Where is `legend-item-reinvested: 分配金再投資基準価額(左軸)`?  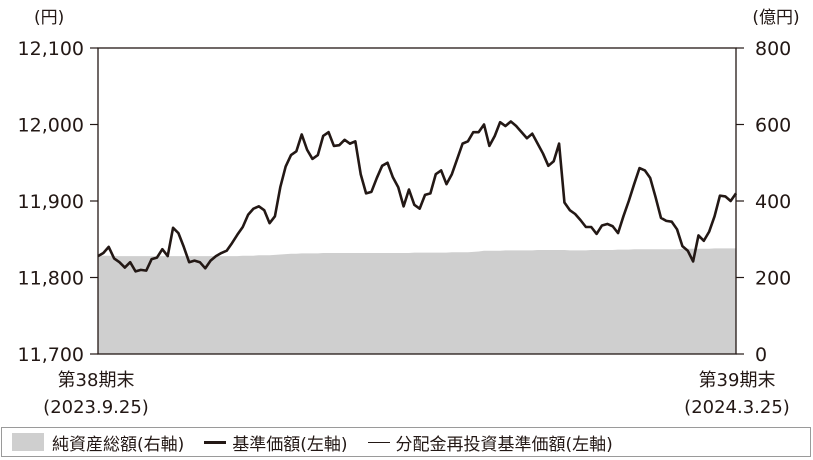
legend-item-reinvested: 分配金再投資基準価額(左軸) is located at coordinates (490, 442).